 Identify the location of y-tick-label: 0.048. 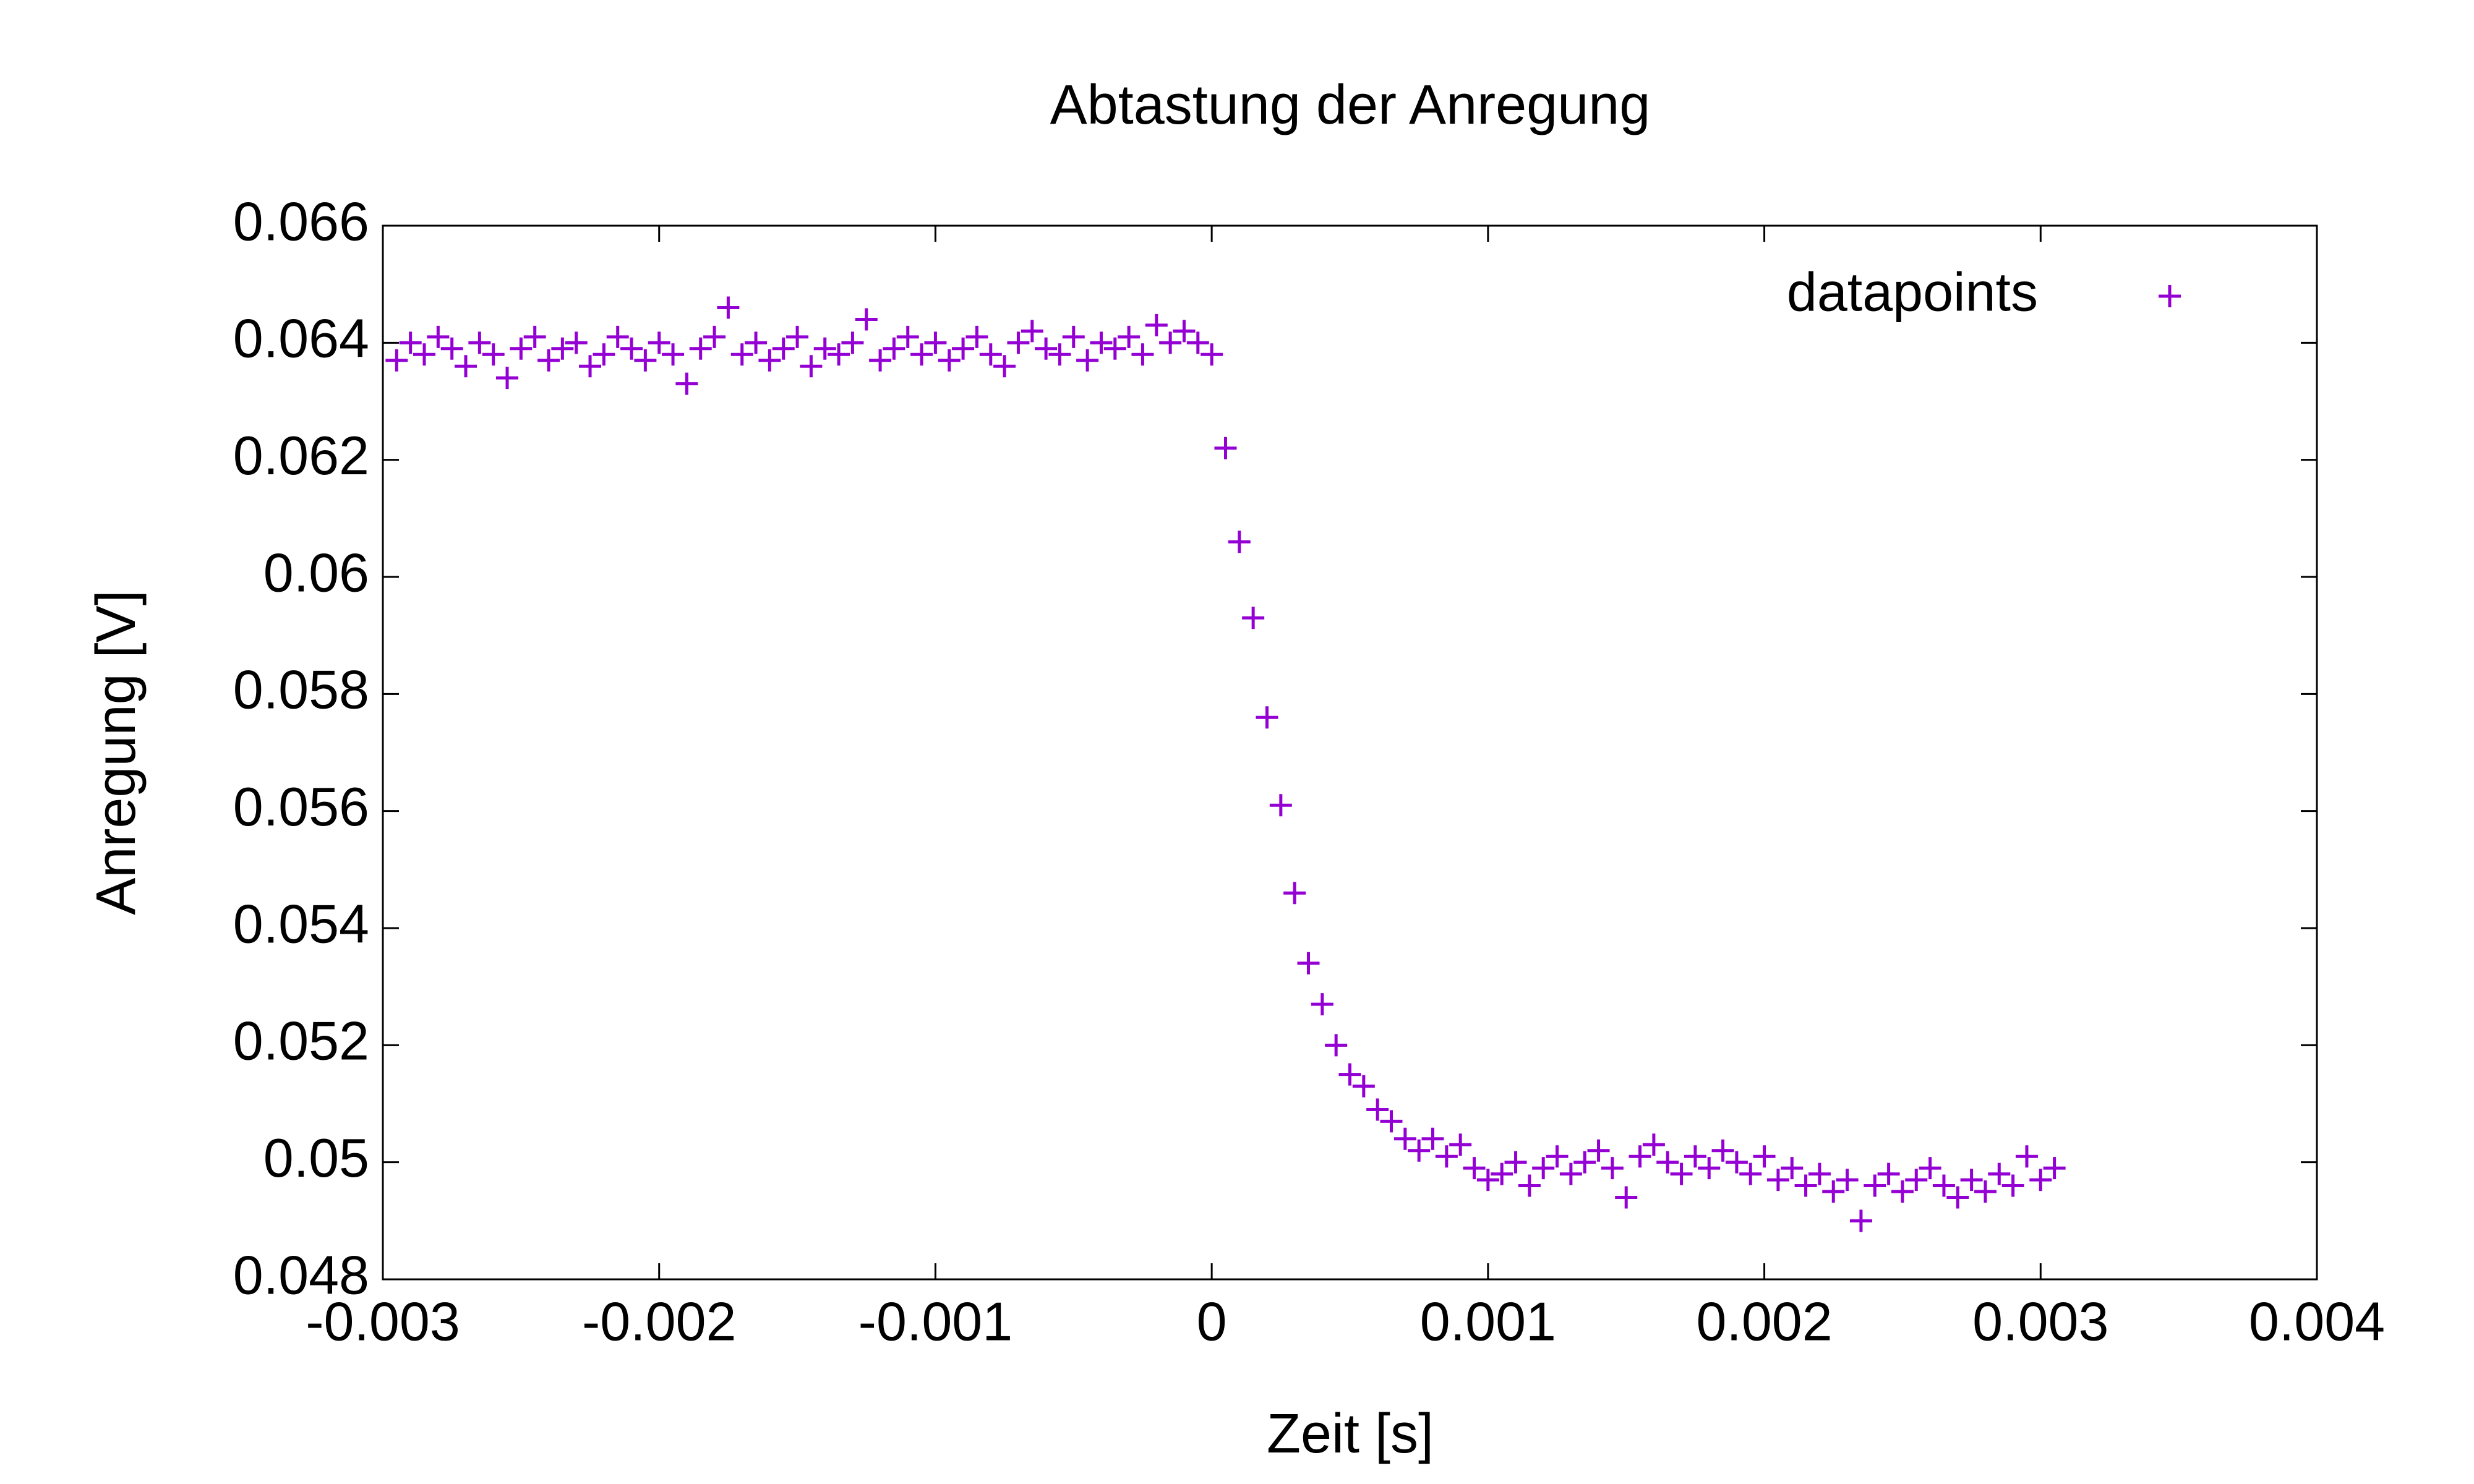
(301, 1274).